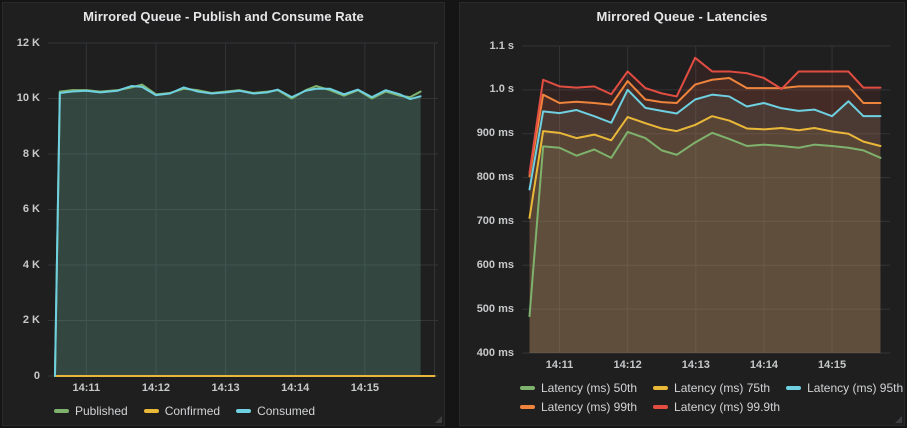 This screenshot has width=907, height=428. Describe the element at coordinates (28, 42) in the screenshot. I see `y-axis-label: 12 K` at that location.